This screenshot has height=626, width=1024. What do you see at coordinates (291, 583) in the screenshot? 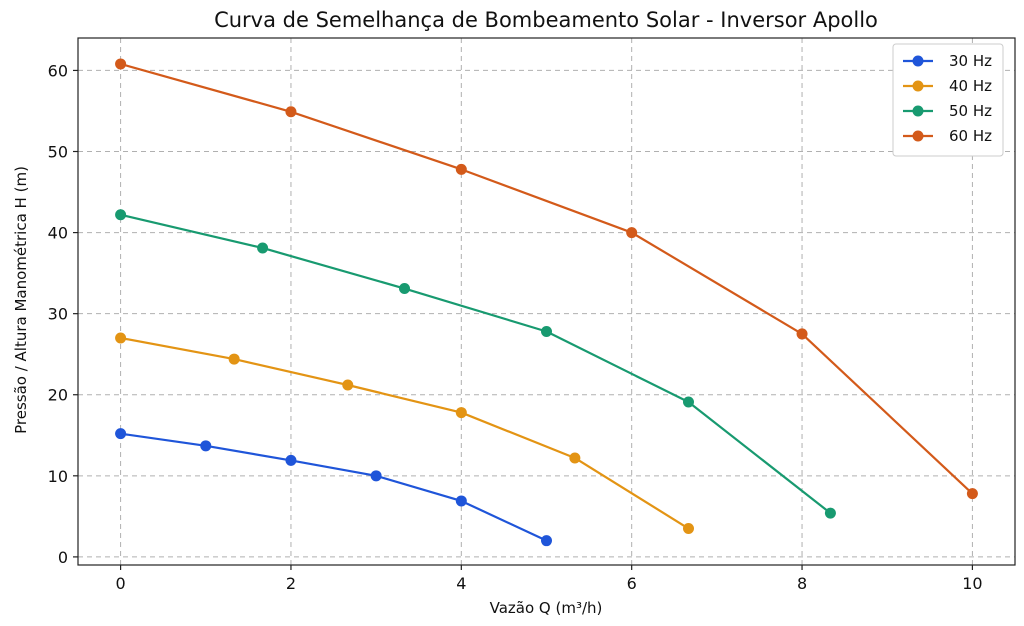
I see `x-tick-label: 2` at bounding box center [291, 583].